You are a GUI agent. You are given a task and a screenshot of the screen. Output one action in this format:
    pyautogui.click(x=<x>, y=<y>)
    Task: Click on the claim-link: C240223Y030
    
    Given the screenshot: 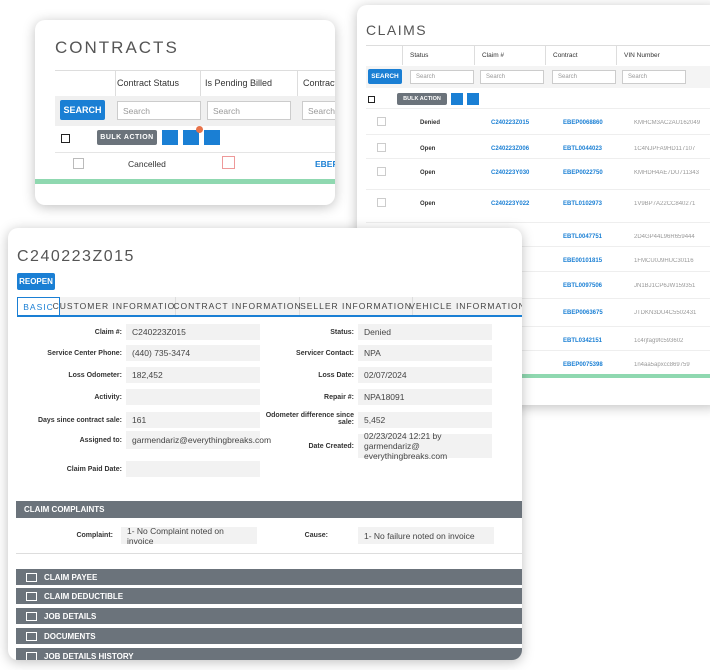 What is the action you would take?
    pyautogui.click(x=510, y=173)
    